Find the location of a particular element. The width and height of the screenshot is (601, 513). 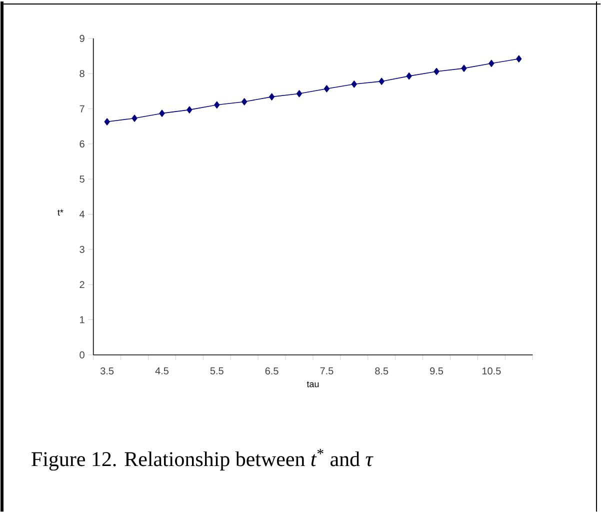

y-axis-title: t* is located at coordinates (61, 212).